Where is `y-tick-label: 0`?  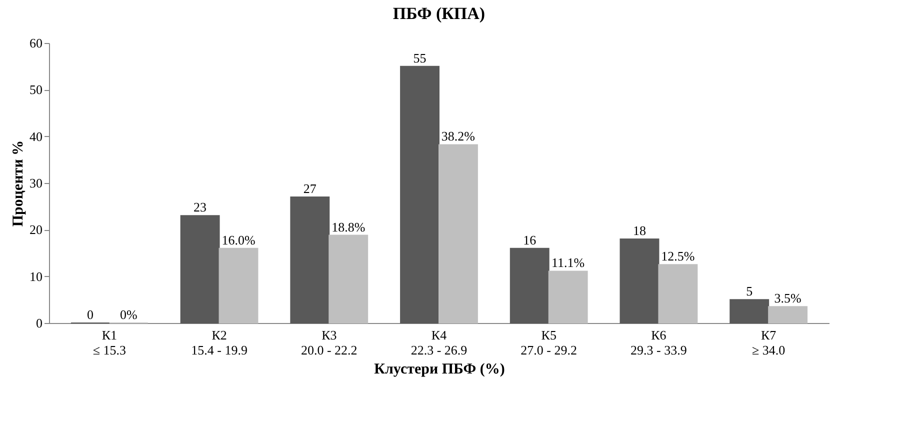 y-tick-label: 0 is located at coordinates (39, 323).